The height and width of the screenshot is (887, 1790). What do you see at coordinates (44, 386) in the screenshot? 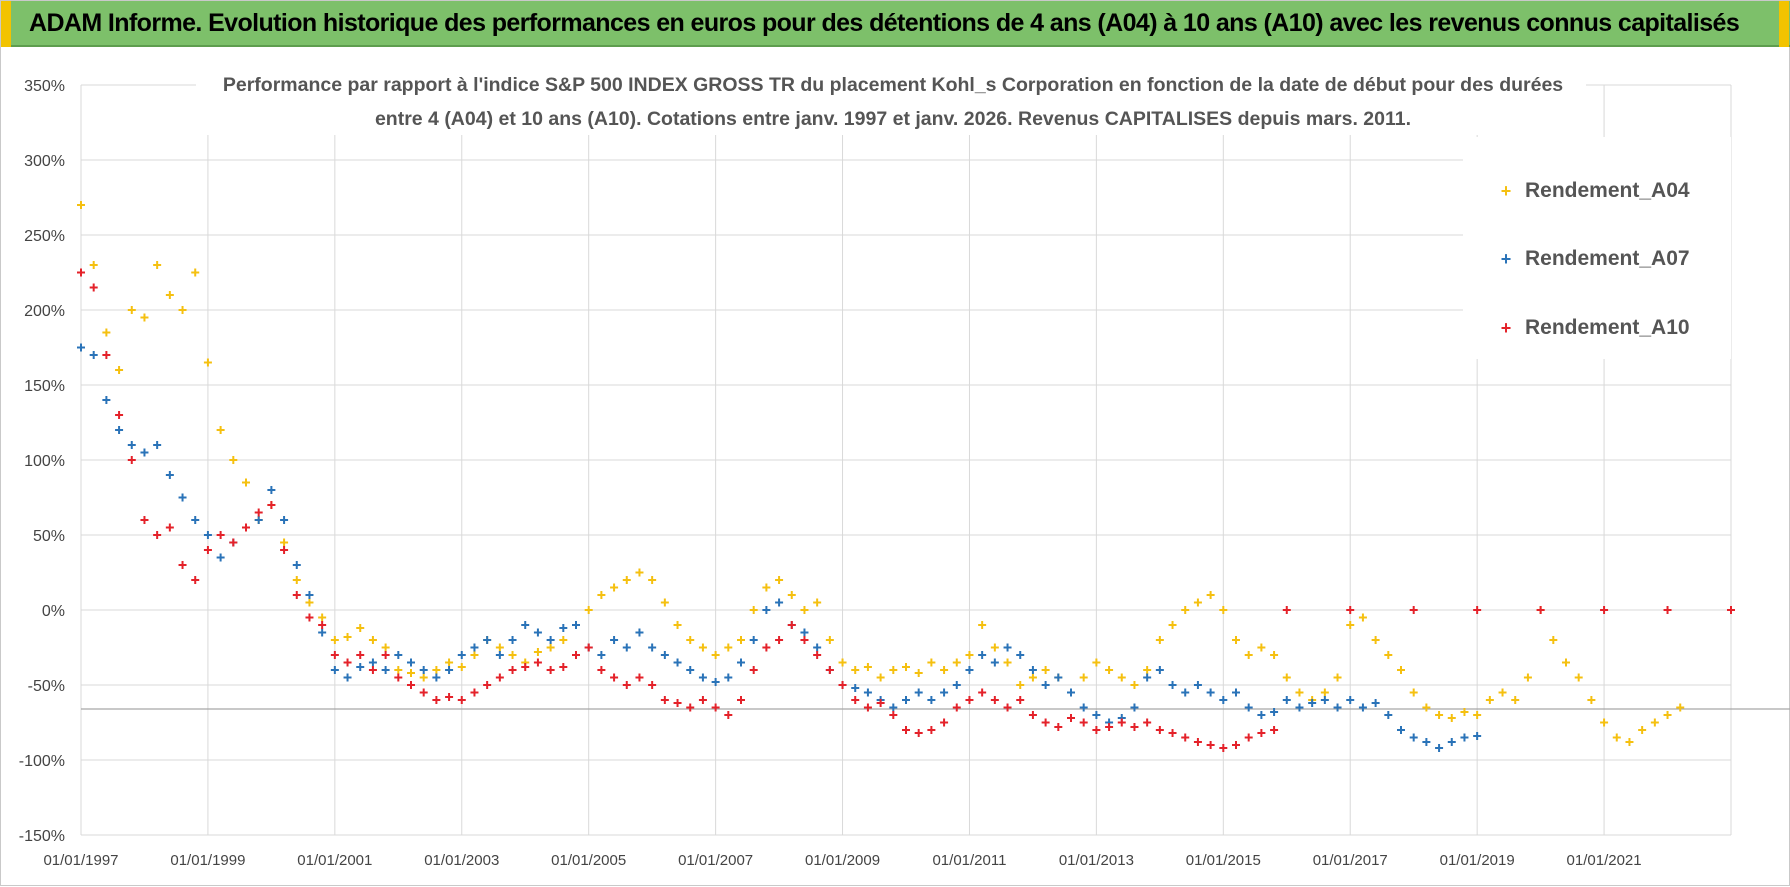
I see `y-tick-label: 150%` at bounding box center [44, 386].